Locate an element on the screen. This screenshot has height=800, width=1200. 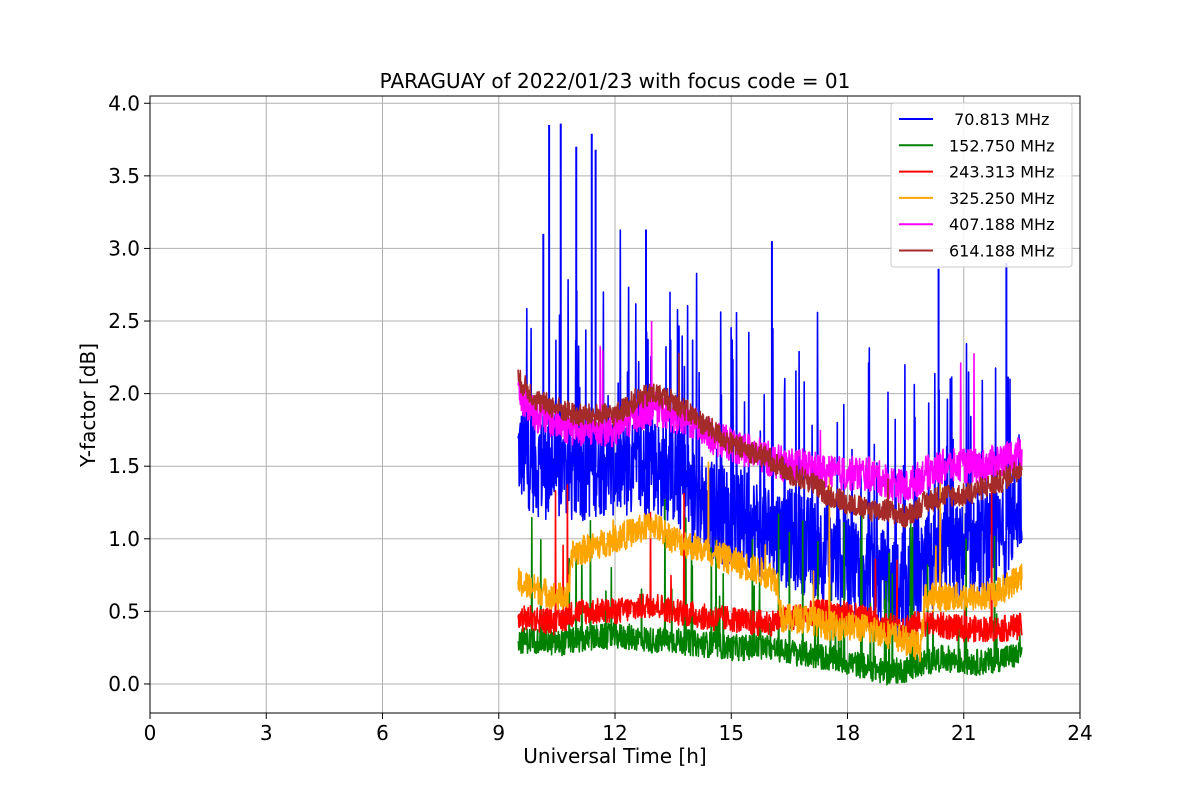
y-tick-label: 1.0 is located at coordinates (124, 539).